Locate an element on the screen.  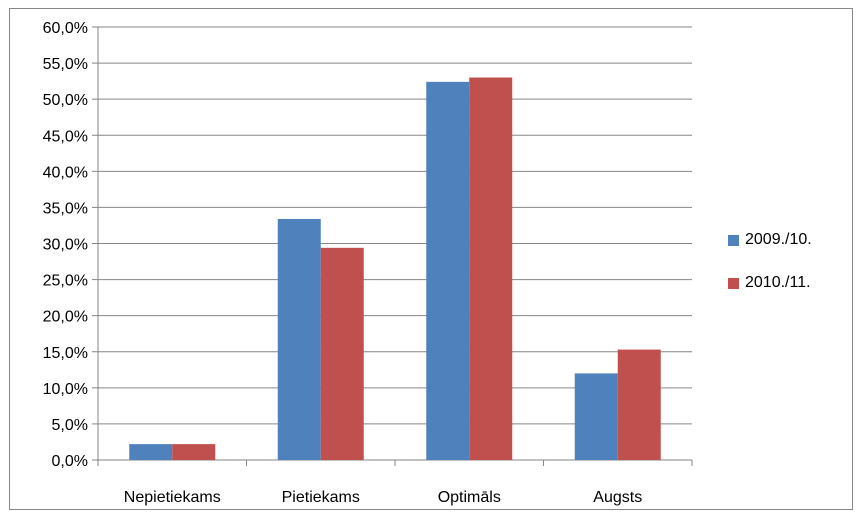
y-tick-label: 30,0% is located at coordinates (65, 245).